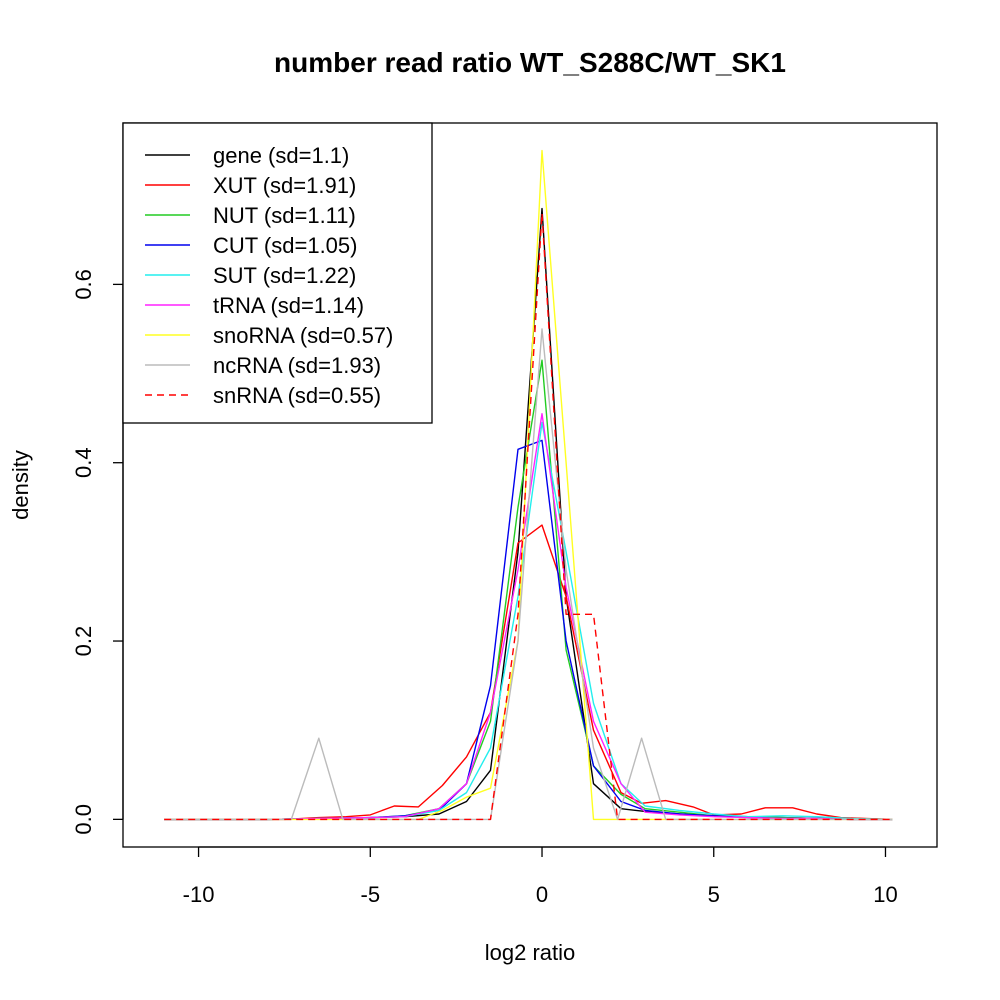 Image resolution: width=1000 pixels, height=1000 pixels. Describe the element at coordinates (83, 819) in the screenshot. I see `y-tick-label: 0.0` at that location.